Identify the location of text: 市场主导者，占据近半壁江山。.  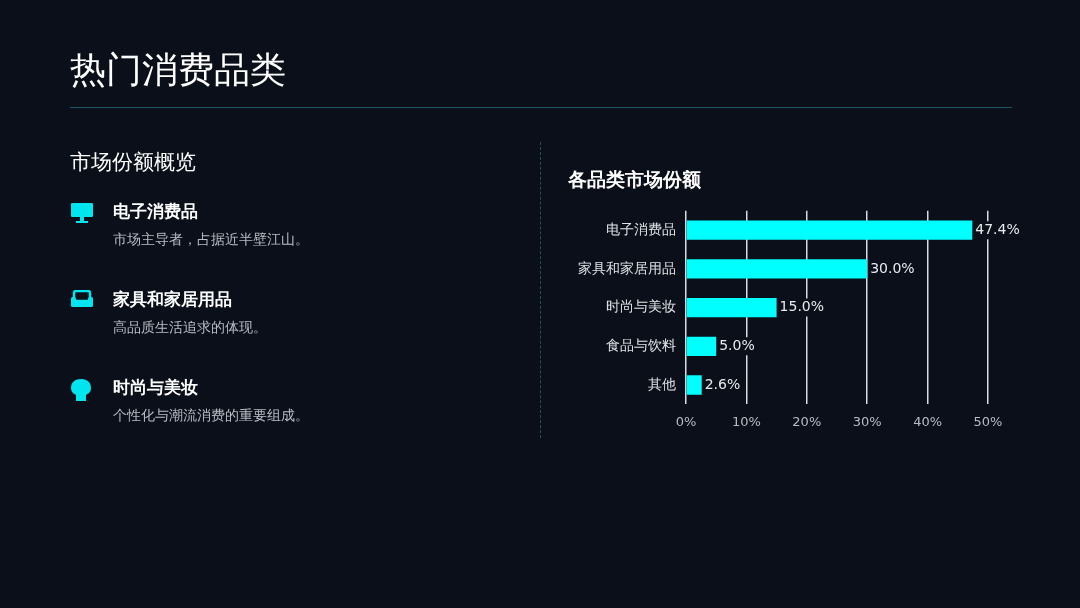
(211, 240).